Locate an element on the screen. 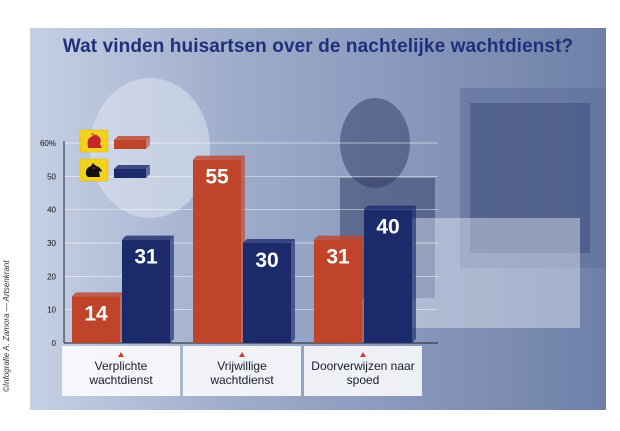  y-tick-label: 0 is located at coordinates (54, 343).